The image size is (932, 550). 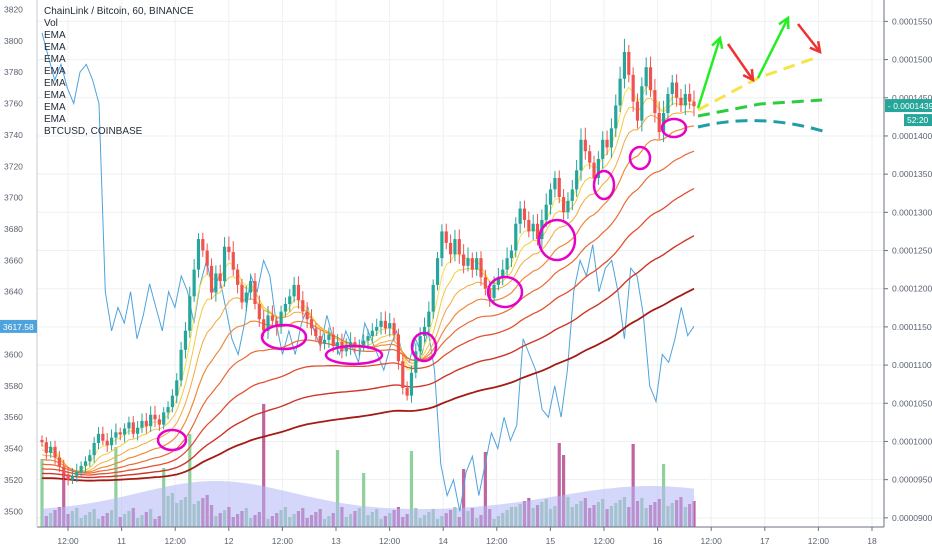 I want to click on volume-ma-fill, so click(x=368, y=504).